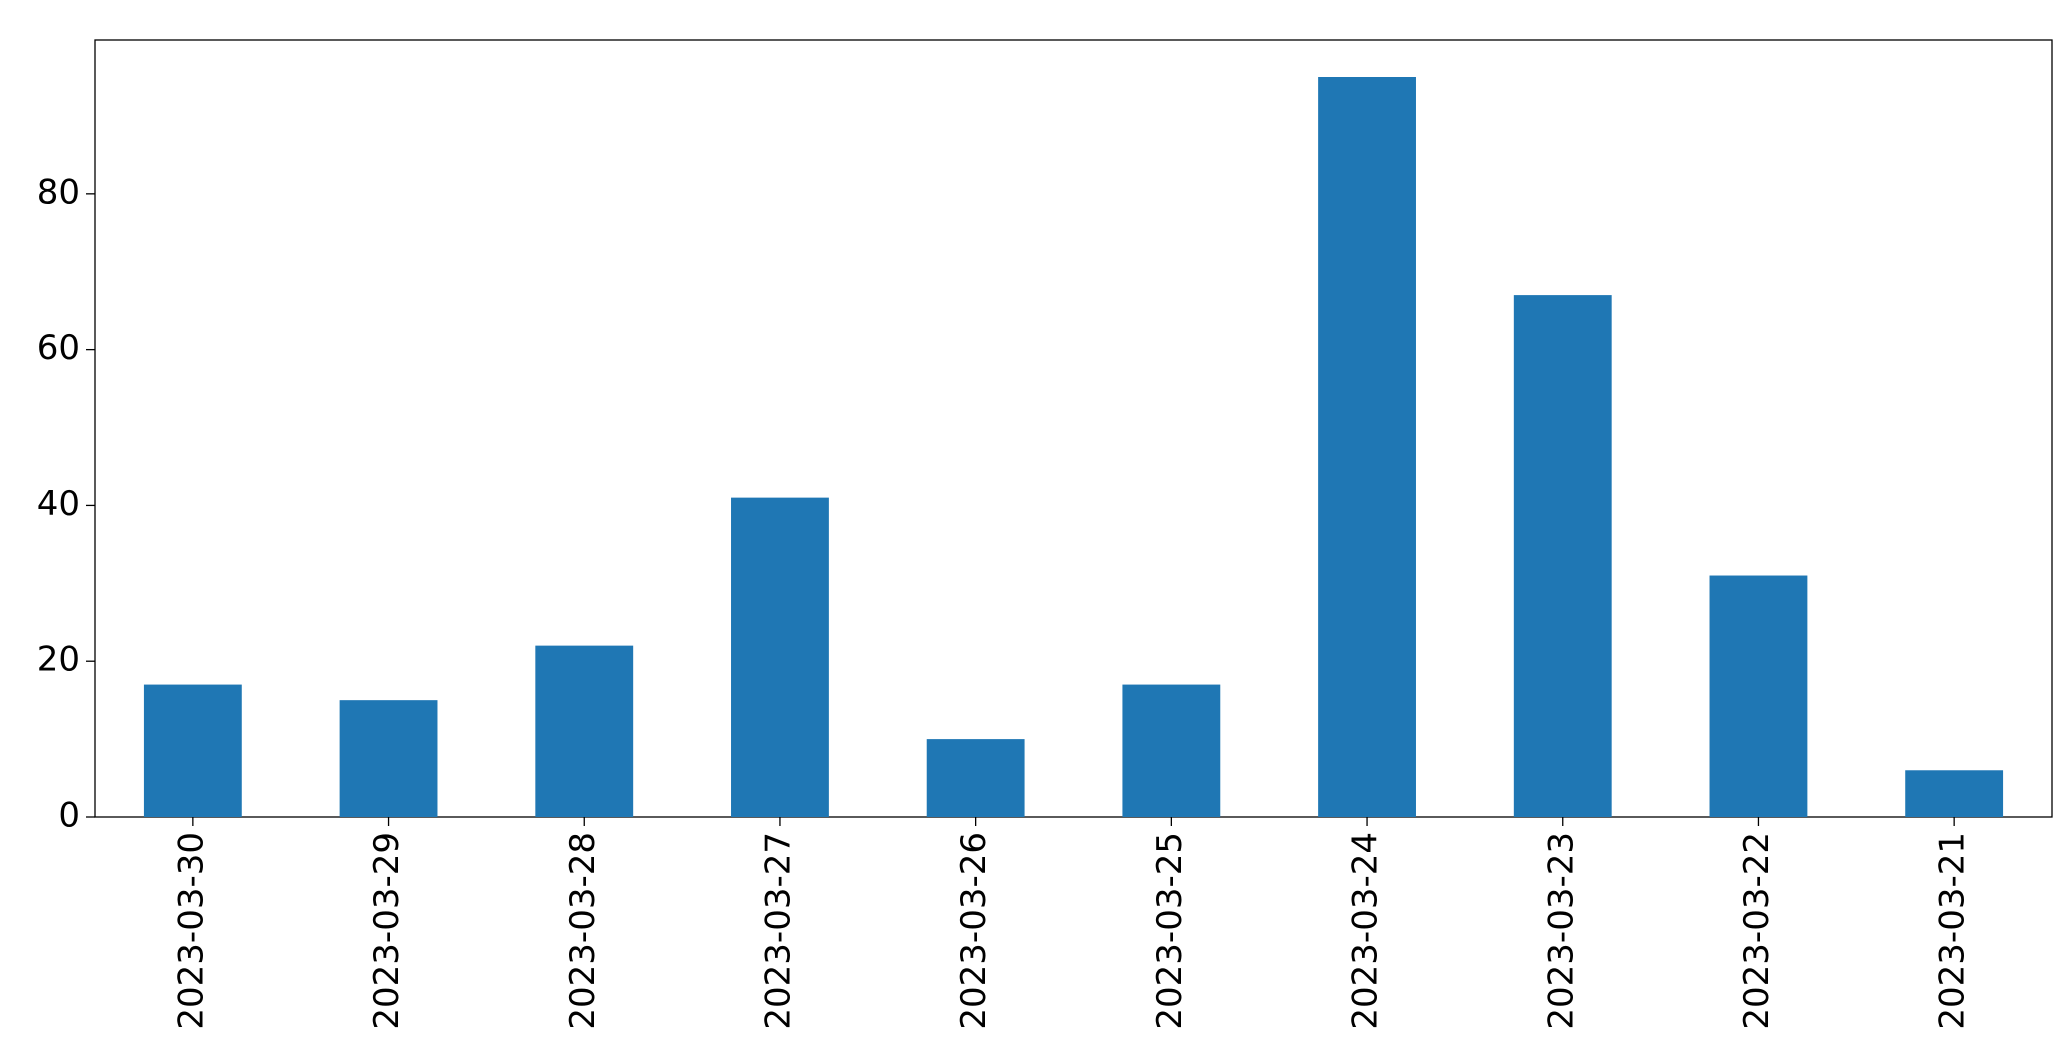  What do you see at coordinates (191, 931) in the screenshot?
I see `x-tick-label: 2023-03-30` at bounding box center [191, 931].